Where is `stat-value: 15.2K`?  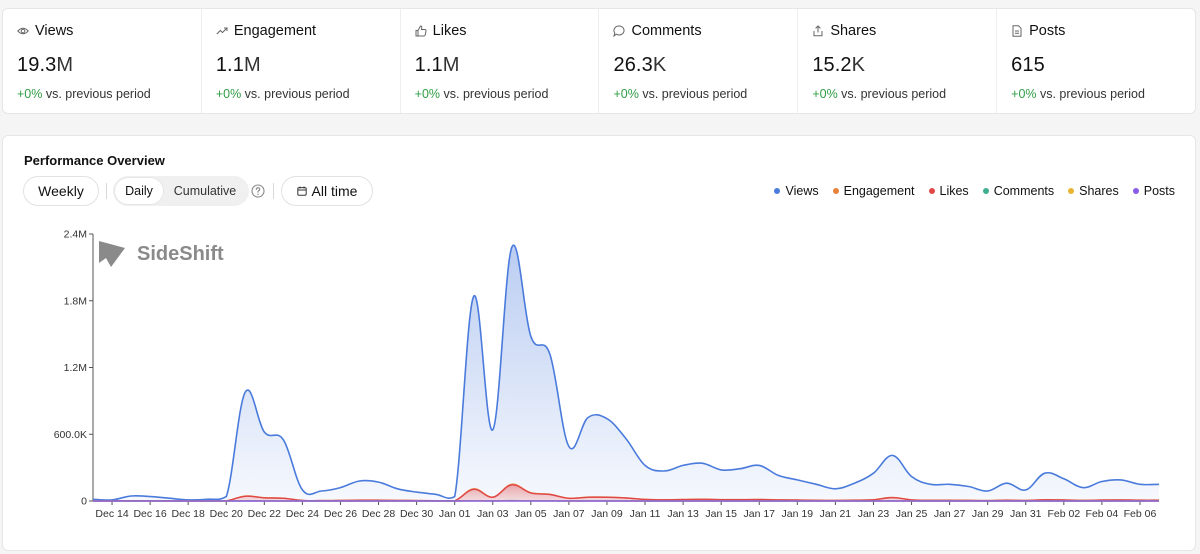 stat-value: 15.2K is located at coordinates (897, 65).